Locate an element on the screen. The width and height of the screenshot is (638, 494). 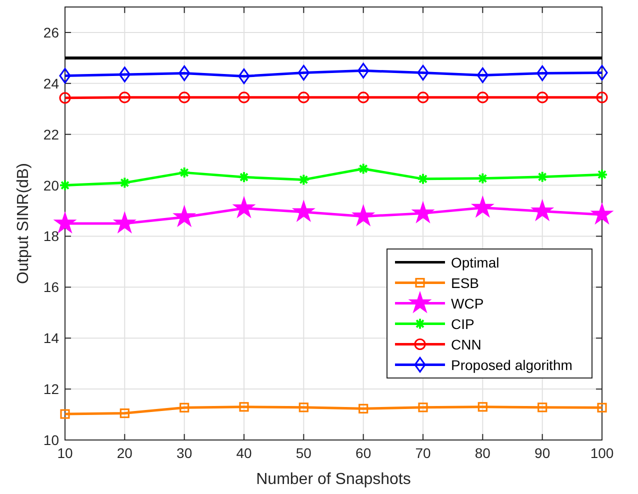
legend-label: ESB is located at coordinates (465, 282).